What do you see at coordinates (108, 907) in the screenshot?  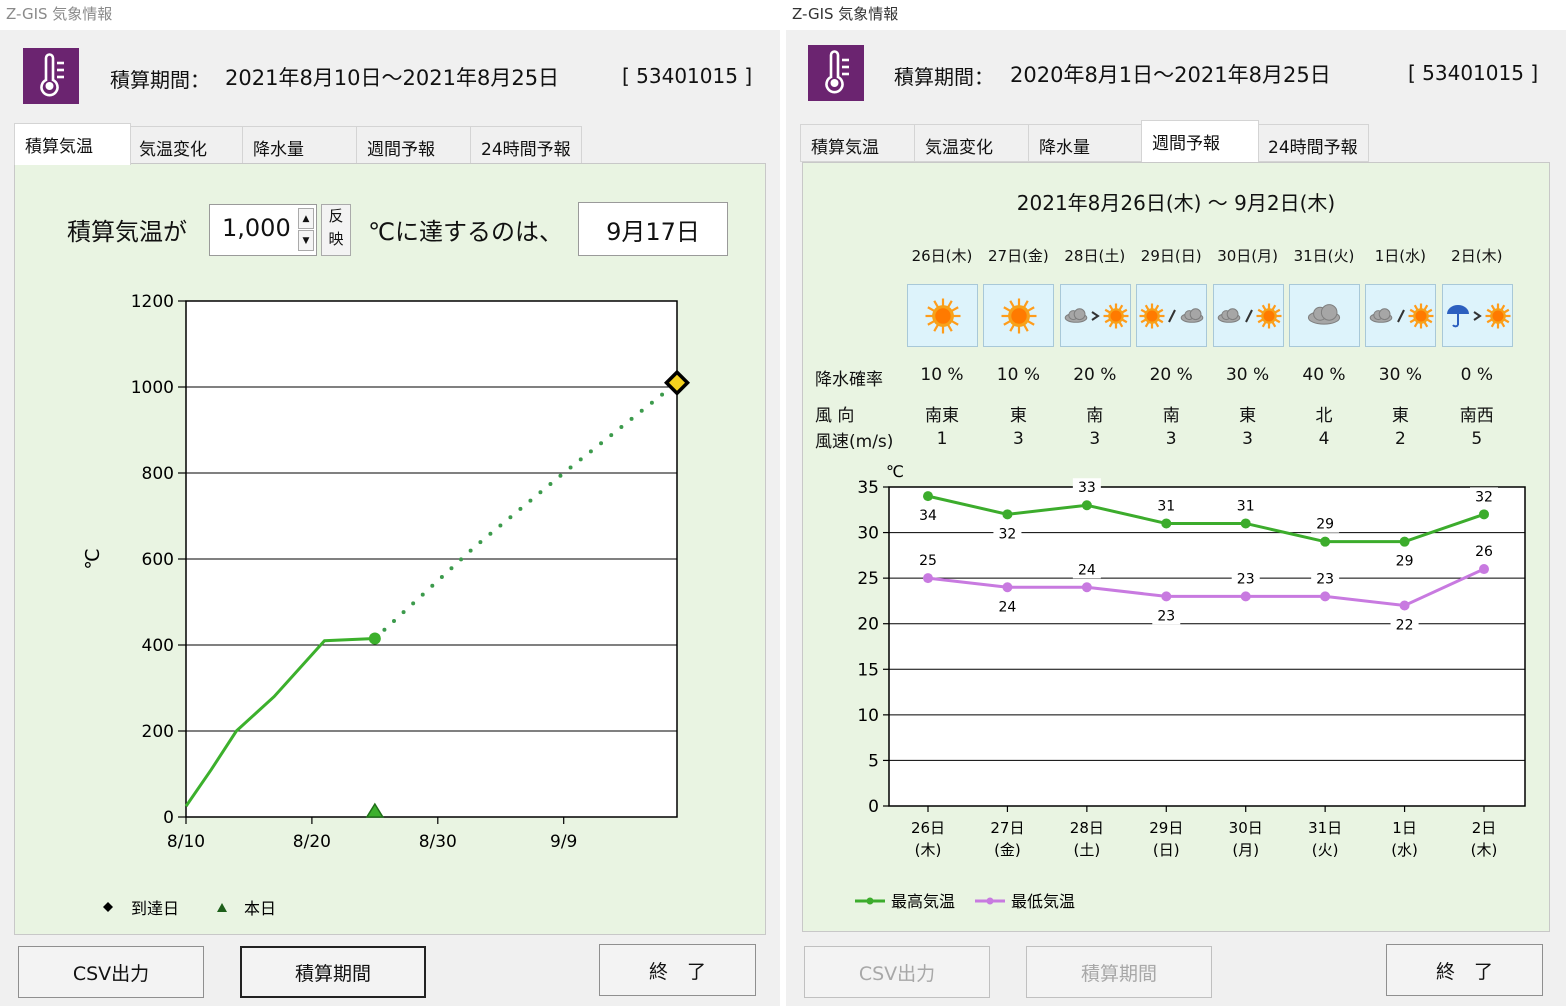 I see `legend-diamond-icon` at bounding box center [108, 907].